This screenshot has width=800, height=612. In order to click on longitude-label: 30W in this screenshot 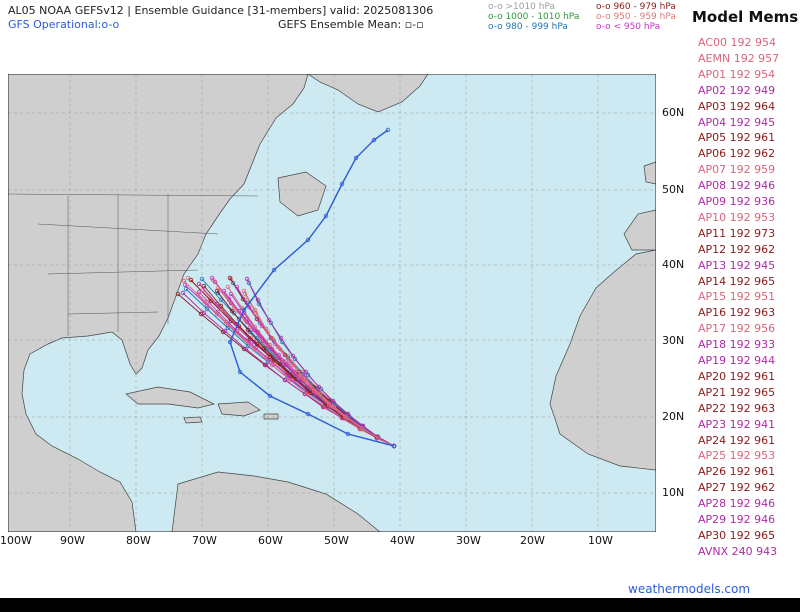, I will do `click(468, 540)`.